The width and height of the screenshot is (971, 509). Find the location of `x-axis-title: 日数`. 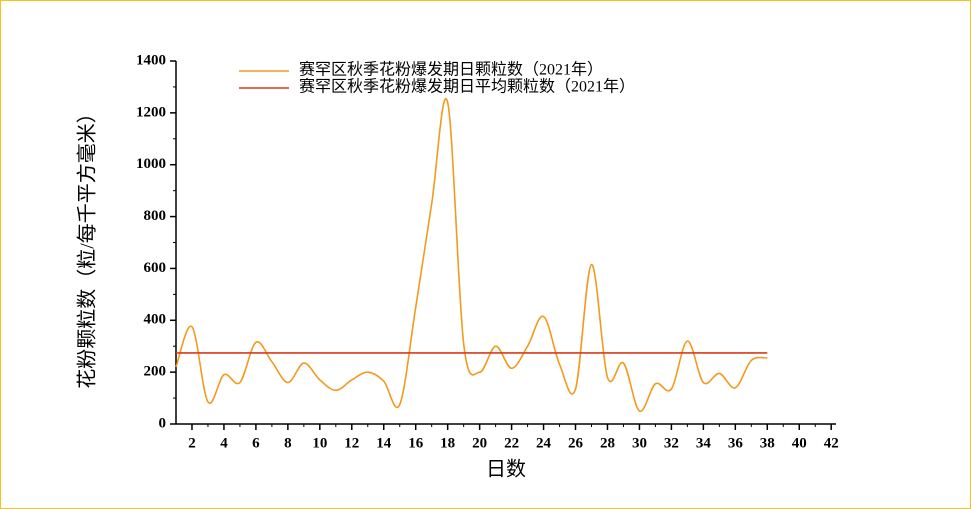

x-axis-title: 日数 is located at coordinates (506, 469).